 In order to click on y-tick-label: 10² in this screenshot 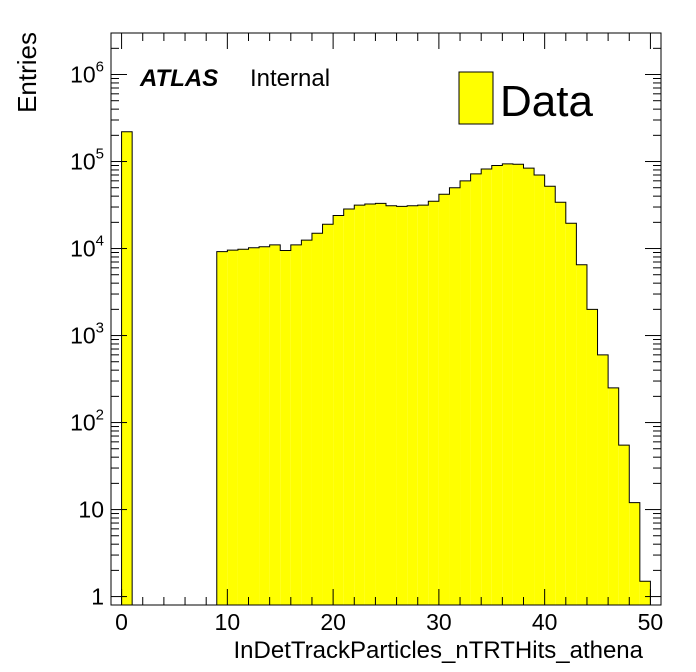, I will do `click(87, 421)`.